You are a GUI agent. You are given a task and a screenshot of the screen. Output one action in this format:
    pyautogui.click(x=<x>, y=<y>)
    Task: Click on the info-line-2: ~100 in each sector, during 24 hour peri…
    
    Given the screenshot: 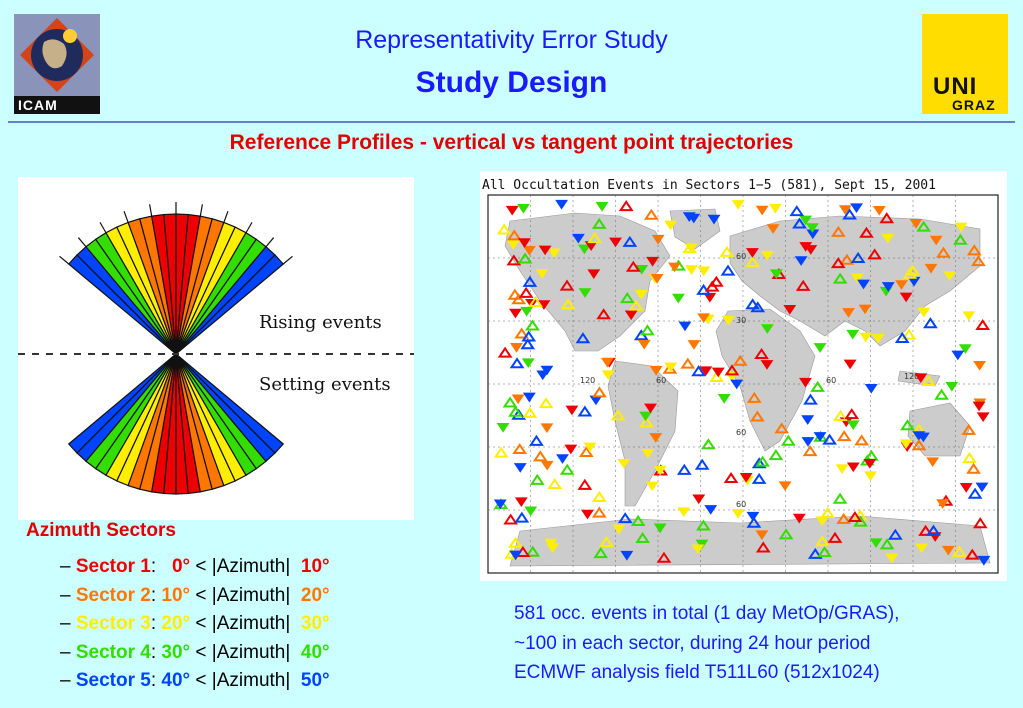 What is the action you would take?
    pyautogui.click(x=692, y=643)
    